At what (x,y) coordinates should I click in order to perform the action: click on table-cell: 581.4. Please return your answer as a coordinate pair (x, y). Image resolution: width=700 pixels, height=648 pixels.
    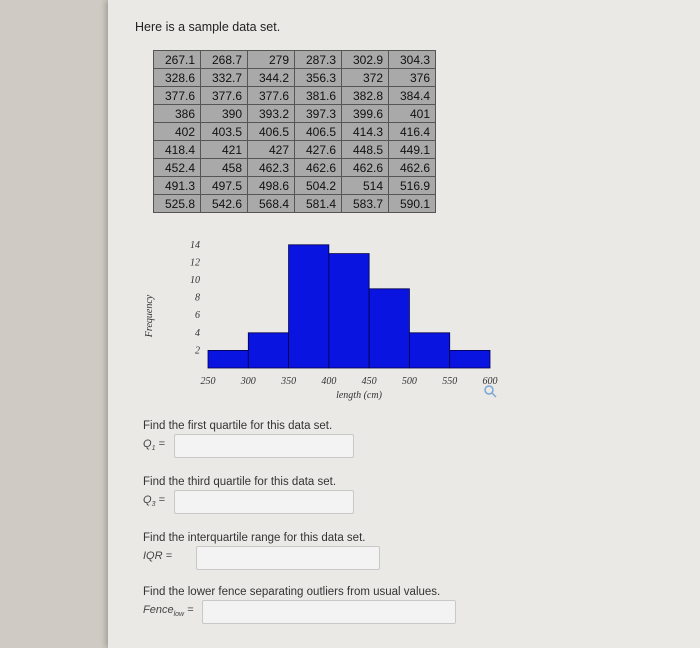
    Looking at the image, I should click on (318, 203).